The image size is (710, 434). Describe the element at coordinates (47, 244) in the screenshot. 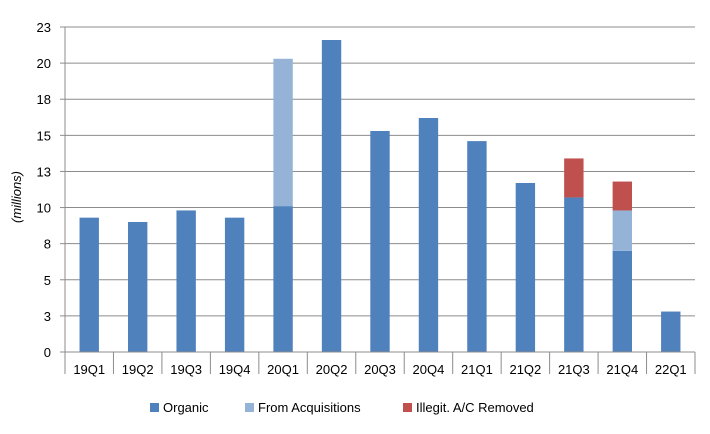

I see `y-tick-label: 8` at that location.